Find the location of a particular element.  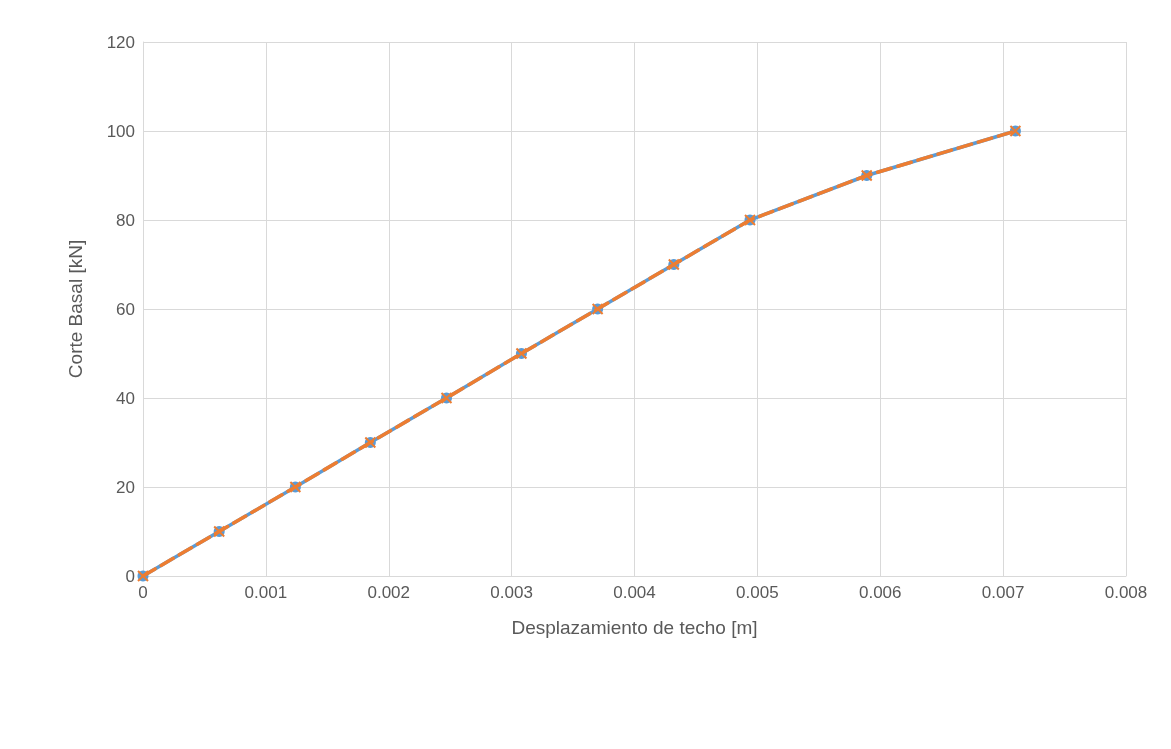

x-tick-label: 0.004 is located at coordinates (634, 592).